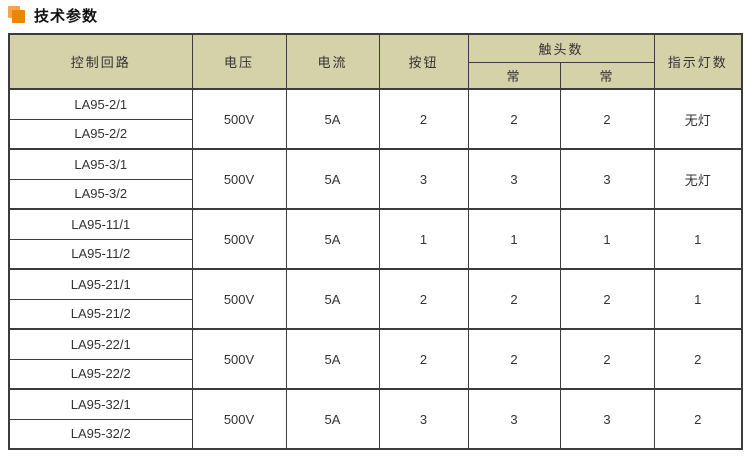 The image size is (747, 462). Describe the element at coordinates (100, 194) in the screenshot. I see `model-cell: LA95-3/2` at that location.